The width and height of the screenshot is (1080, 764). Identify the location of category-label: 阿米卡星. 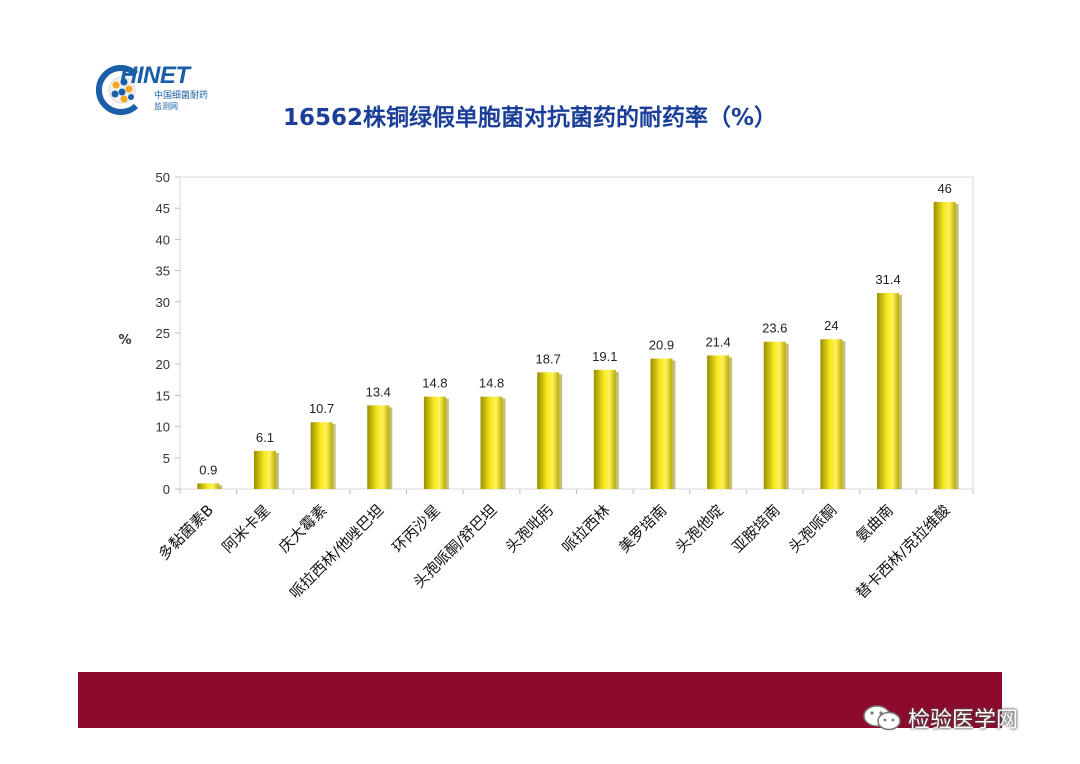
(246, 528).